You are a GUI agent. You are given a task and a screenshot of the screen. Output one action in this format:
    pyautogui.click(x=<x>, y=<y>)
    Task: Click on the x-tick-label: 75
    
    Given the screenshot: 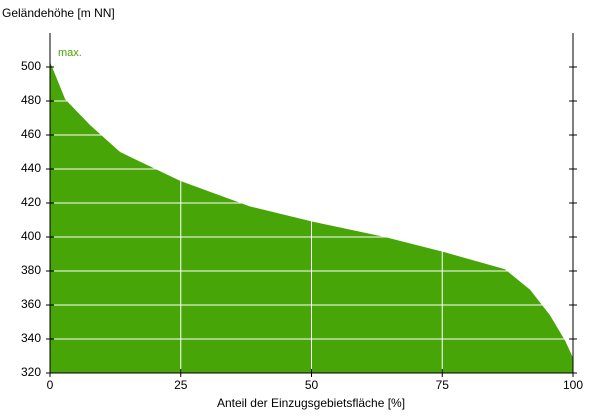 What is the action you would take?
    pyautogui.click(x=443, y=385)
    